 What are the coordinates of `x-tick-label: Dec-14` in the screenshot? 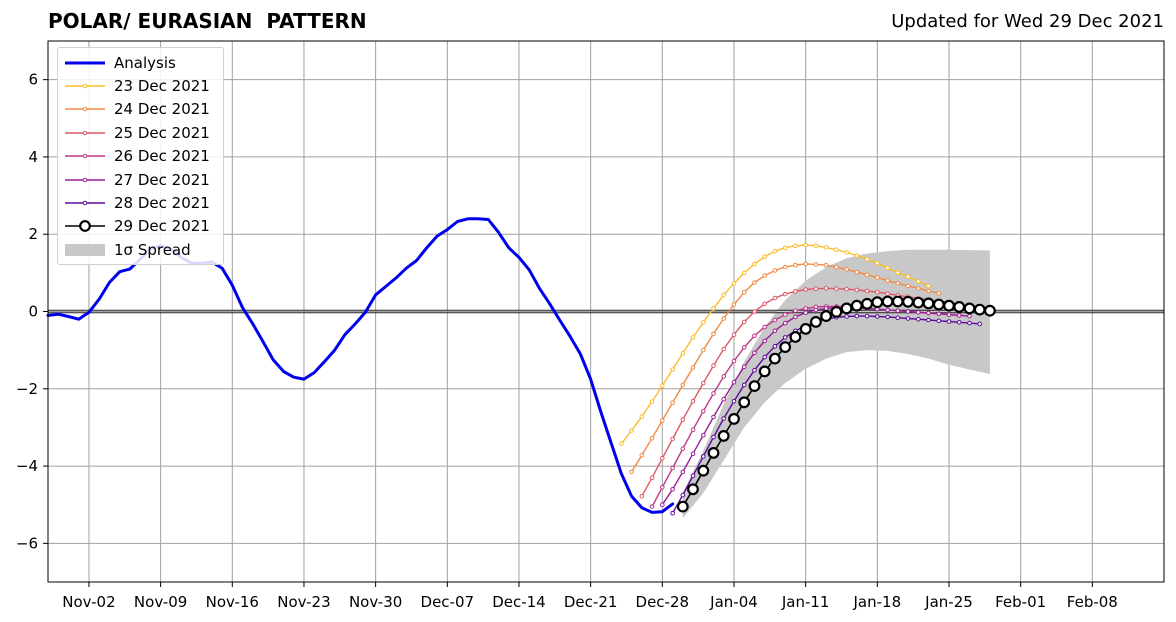 It's located at (519, 602).